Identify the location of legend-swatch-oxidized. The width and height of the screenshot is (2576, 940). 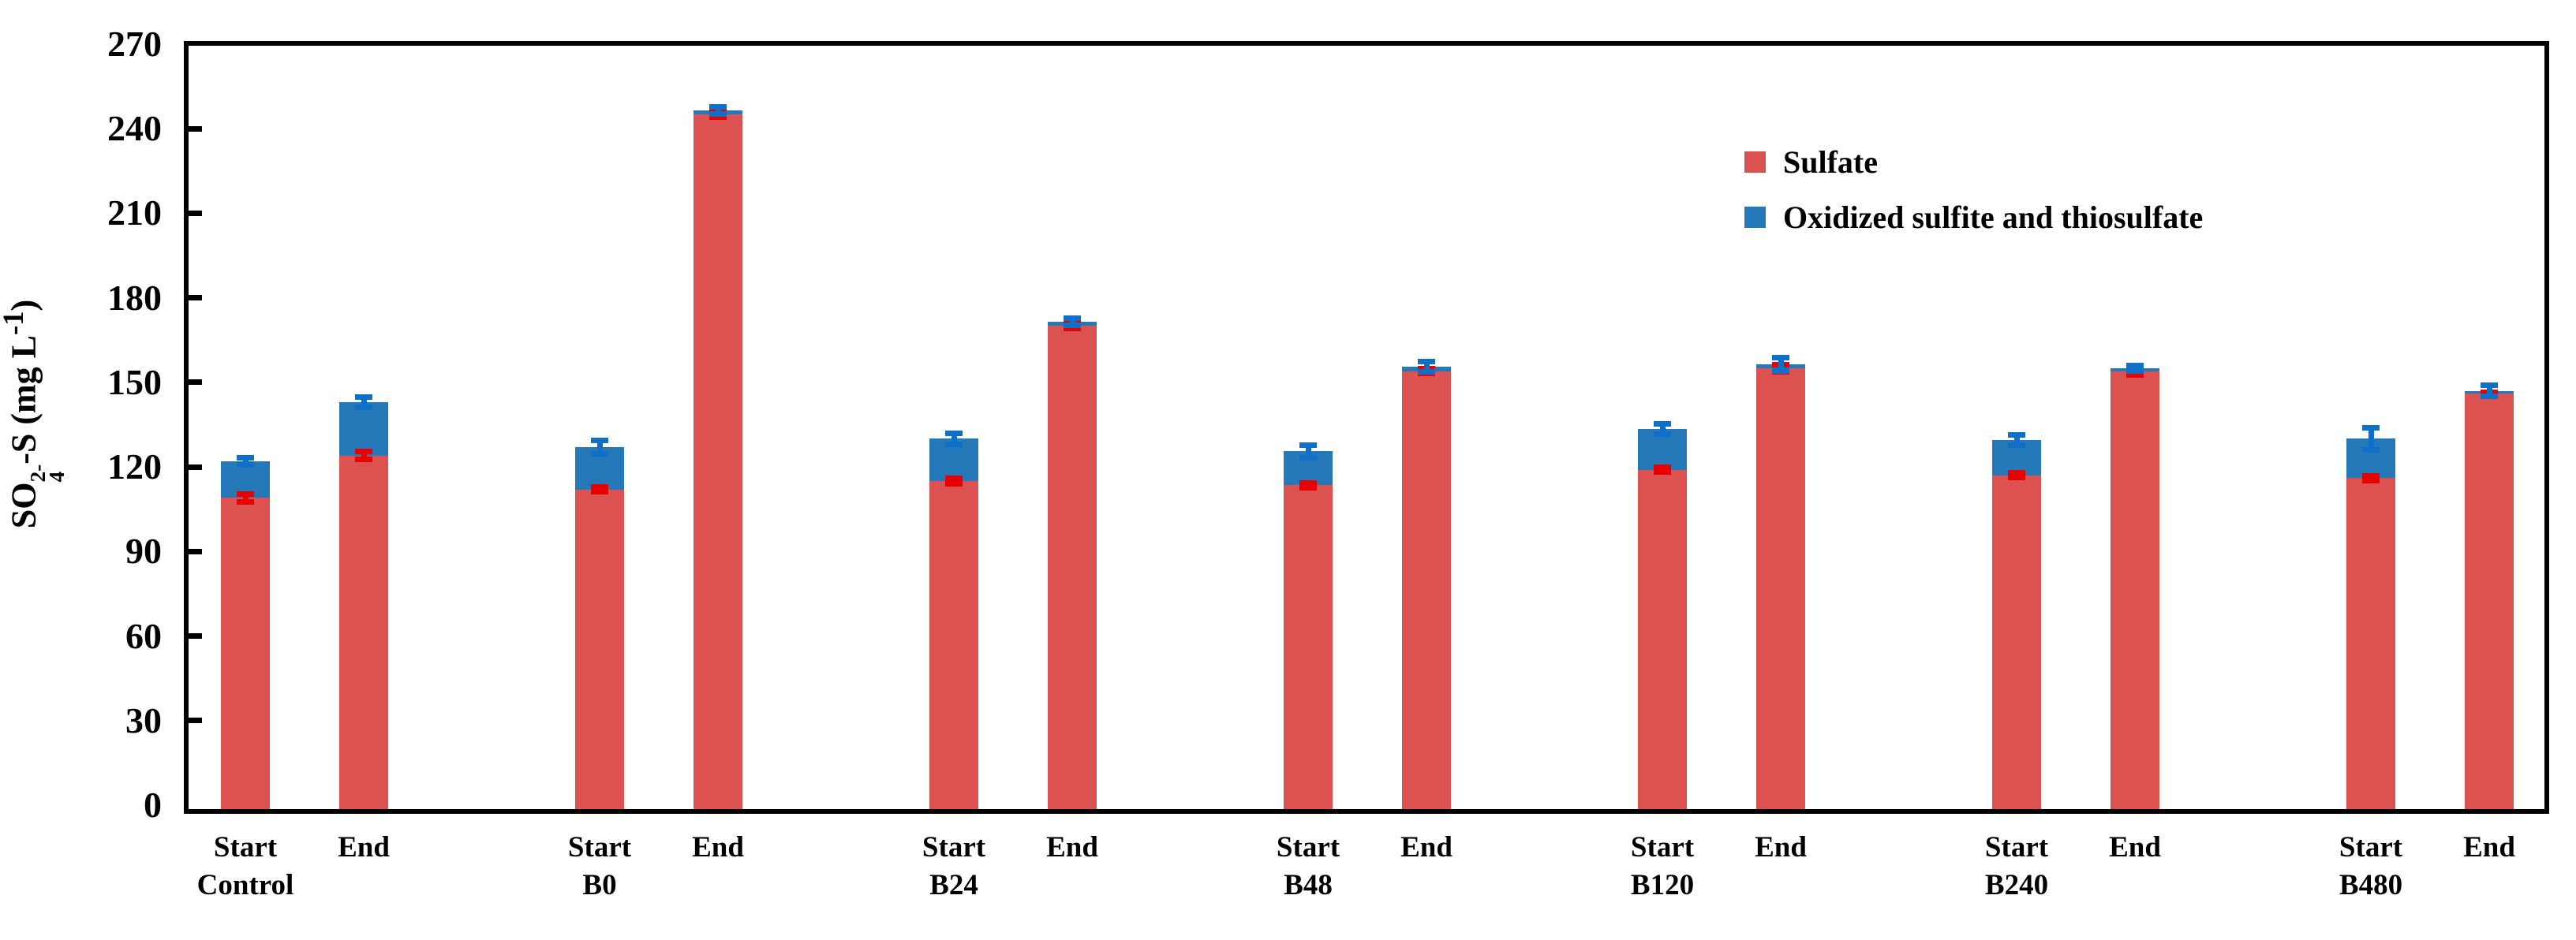
(1755, 217).